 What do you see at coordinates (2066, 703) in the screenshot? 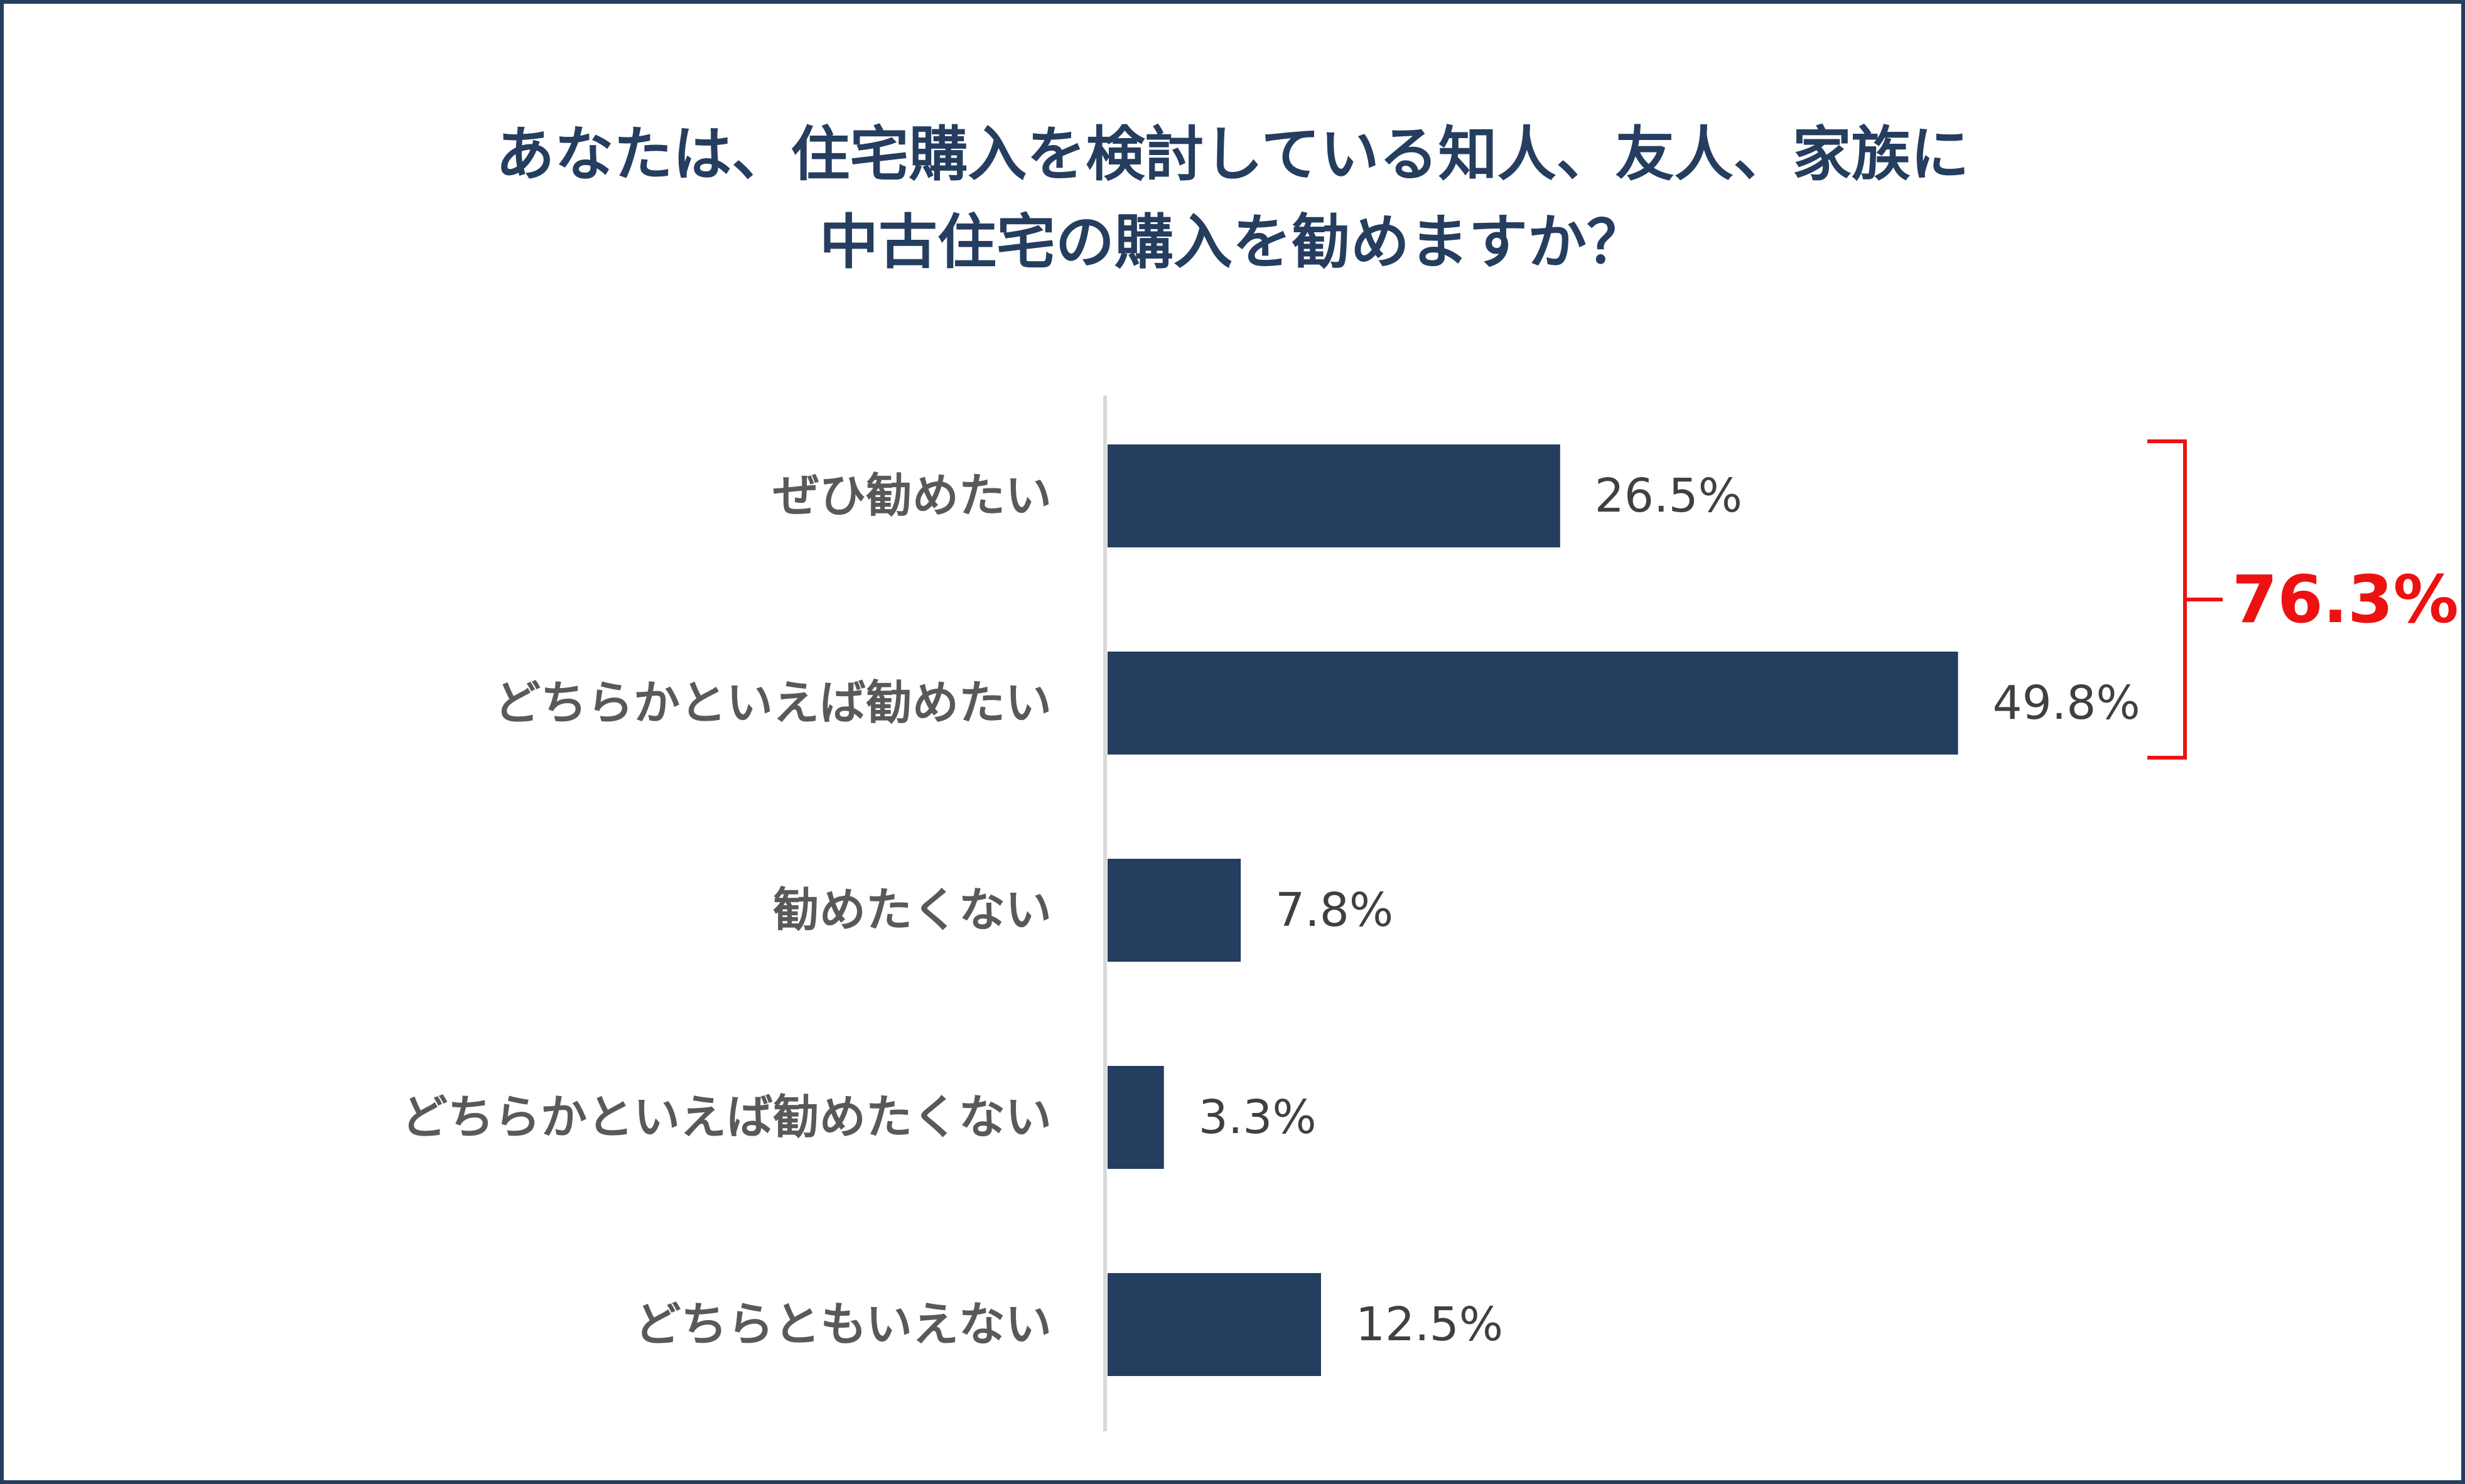
I see `value-label-2: 49.8%` at bounding box center [2066, 703].